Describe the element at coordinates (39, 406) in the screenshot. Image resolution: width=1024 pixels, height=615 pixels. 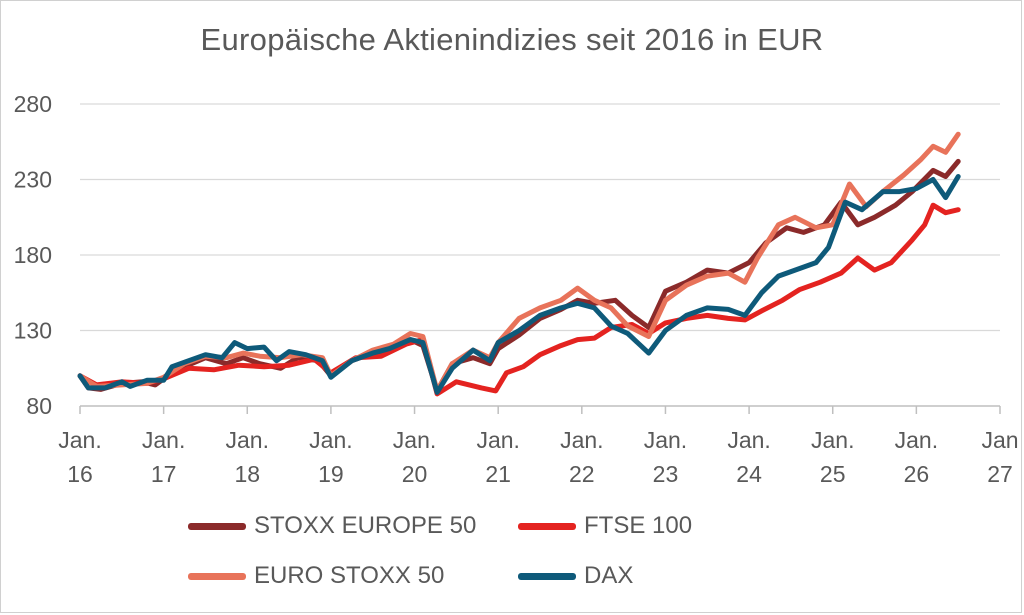
I see `y-tick-label: 80` at that location.